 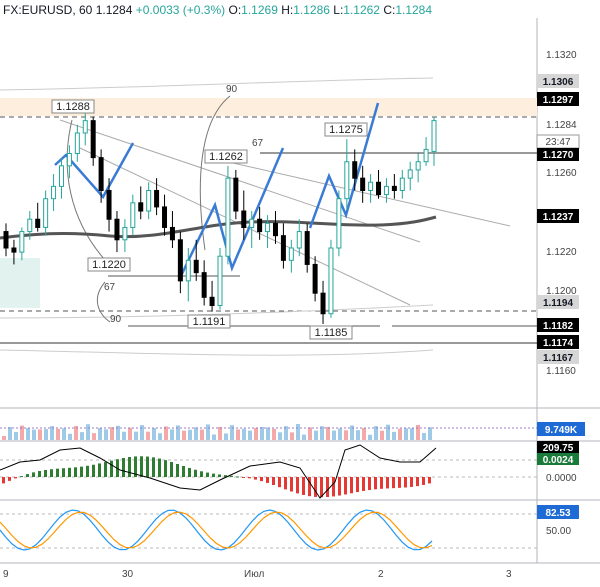 I want to click on price-badge-11174: 1.1174, so click(x=558, y=342).